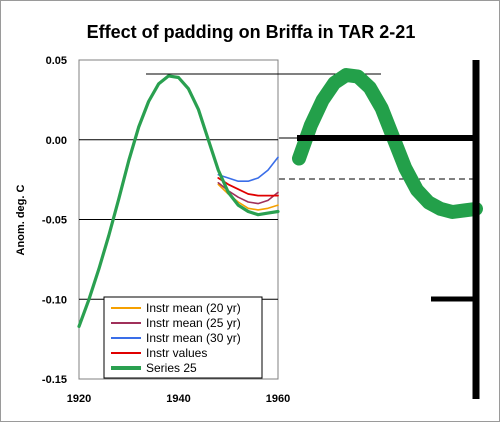 The width and height of the screenshot is (500, 428). I want to click on y-tick-label: 0.05, so click(56, 61).